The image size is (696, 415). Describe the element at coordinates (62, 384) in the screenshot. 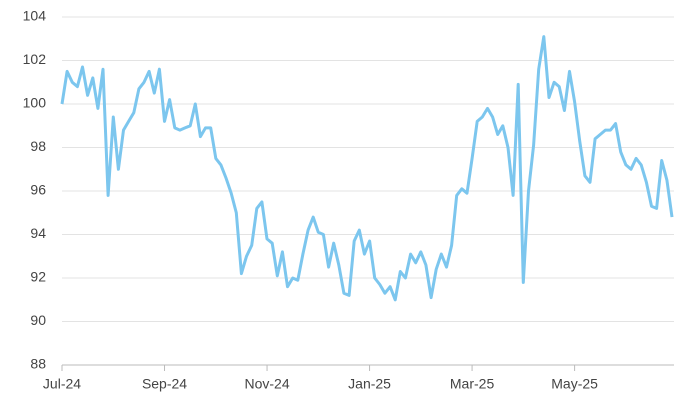

I see `x-tick-label: Jul-24` at that location.